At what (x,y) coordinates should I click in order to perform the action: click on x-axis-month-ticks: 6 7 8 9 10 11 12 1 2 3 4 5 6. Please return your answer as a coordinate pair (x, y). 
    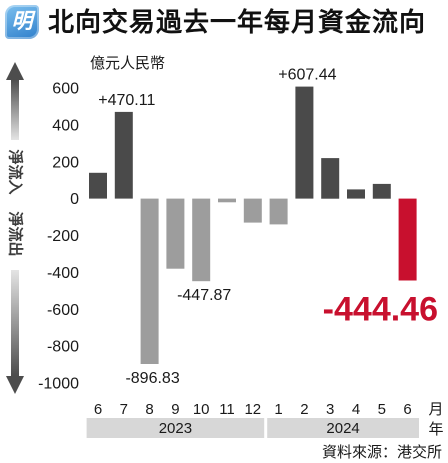
    Looking at the image, I should click on (253, 409).